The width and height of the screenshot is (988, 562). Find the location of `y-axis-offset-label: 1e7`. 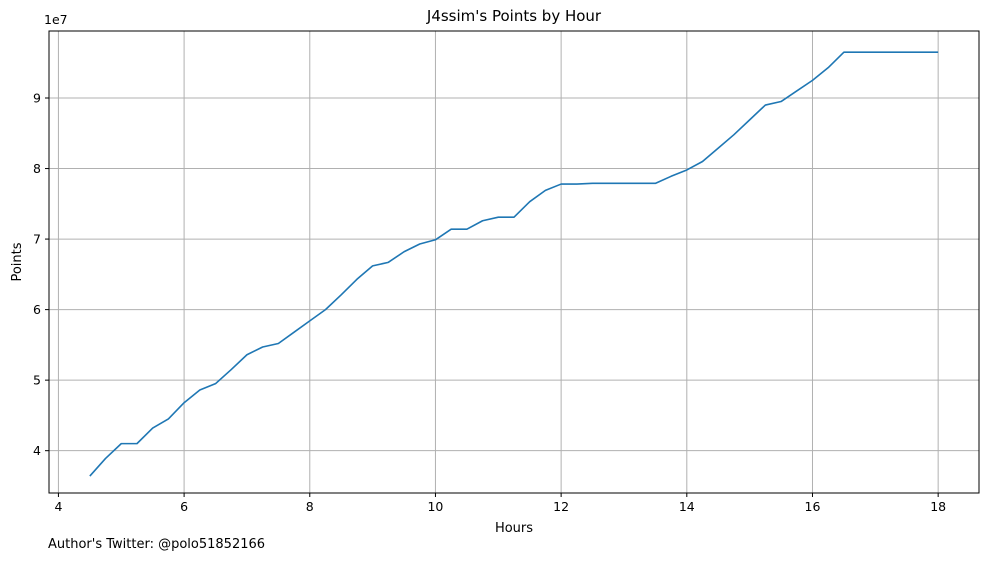

y-axis-offset-label: 1e7 is located at coordinates (56, 19).